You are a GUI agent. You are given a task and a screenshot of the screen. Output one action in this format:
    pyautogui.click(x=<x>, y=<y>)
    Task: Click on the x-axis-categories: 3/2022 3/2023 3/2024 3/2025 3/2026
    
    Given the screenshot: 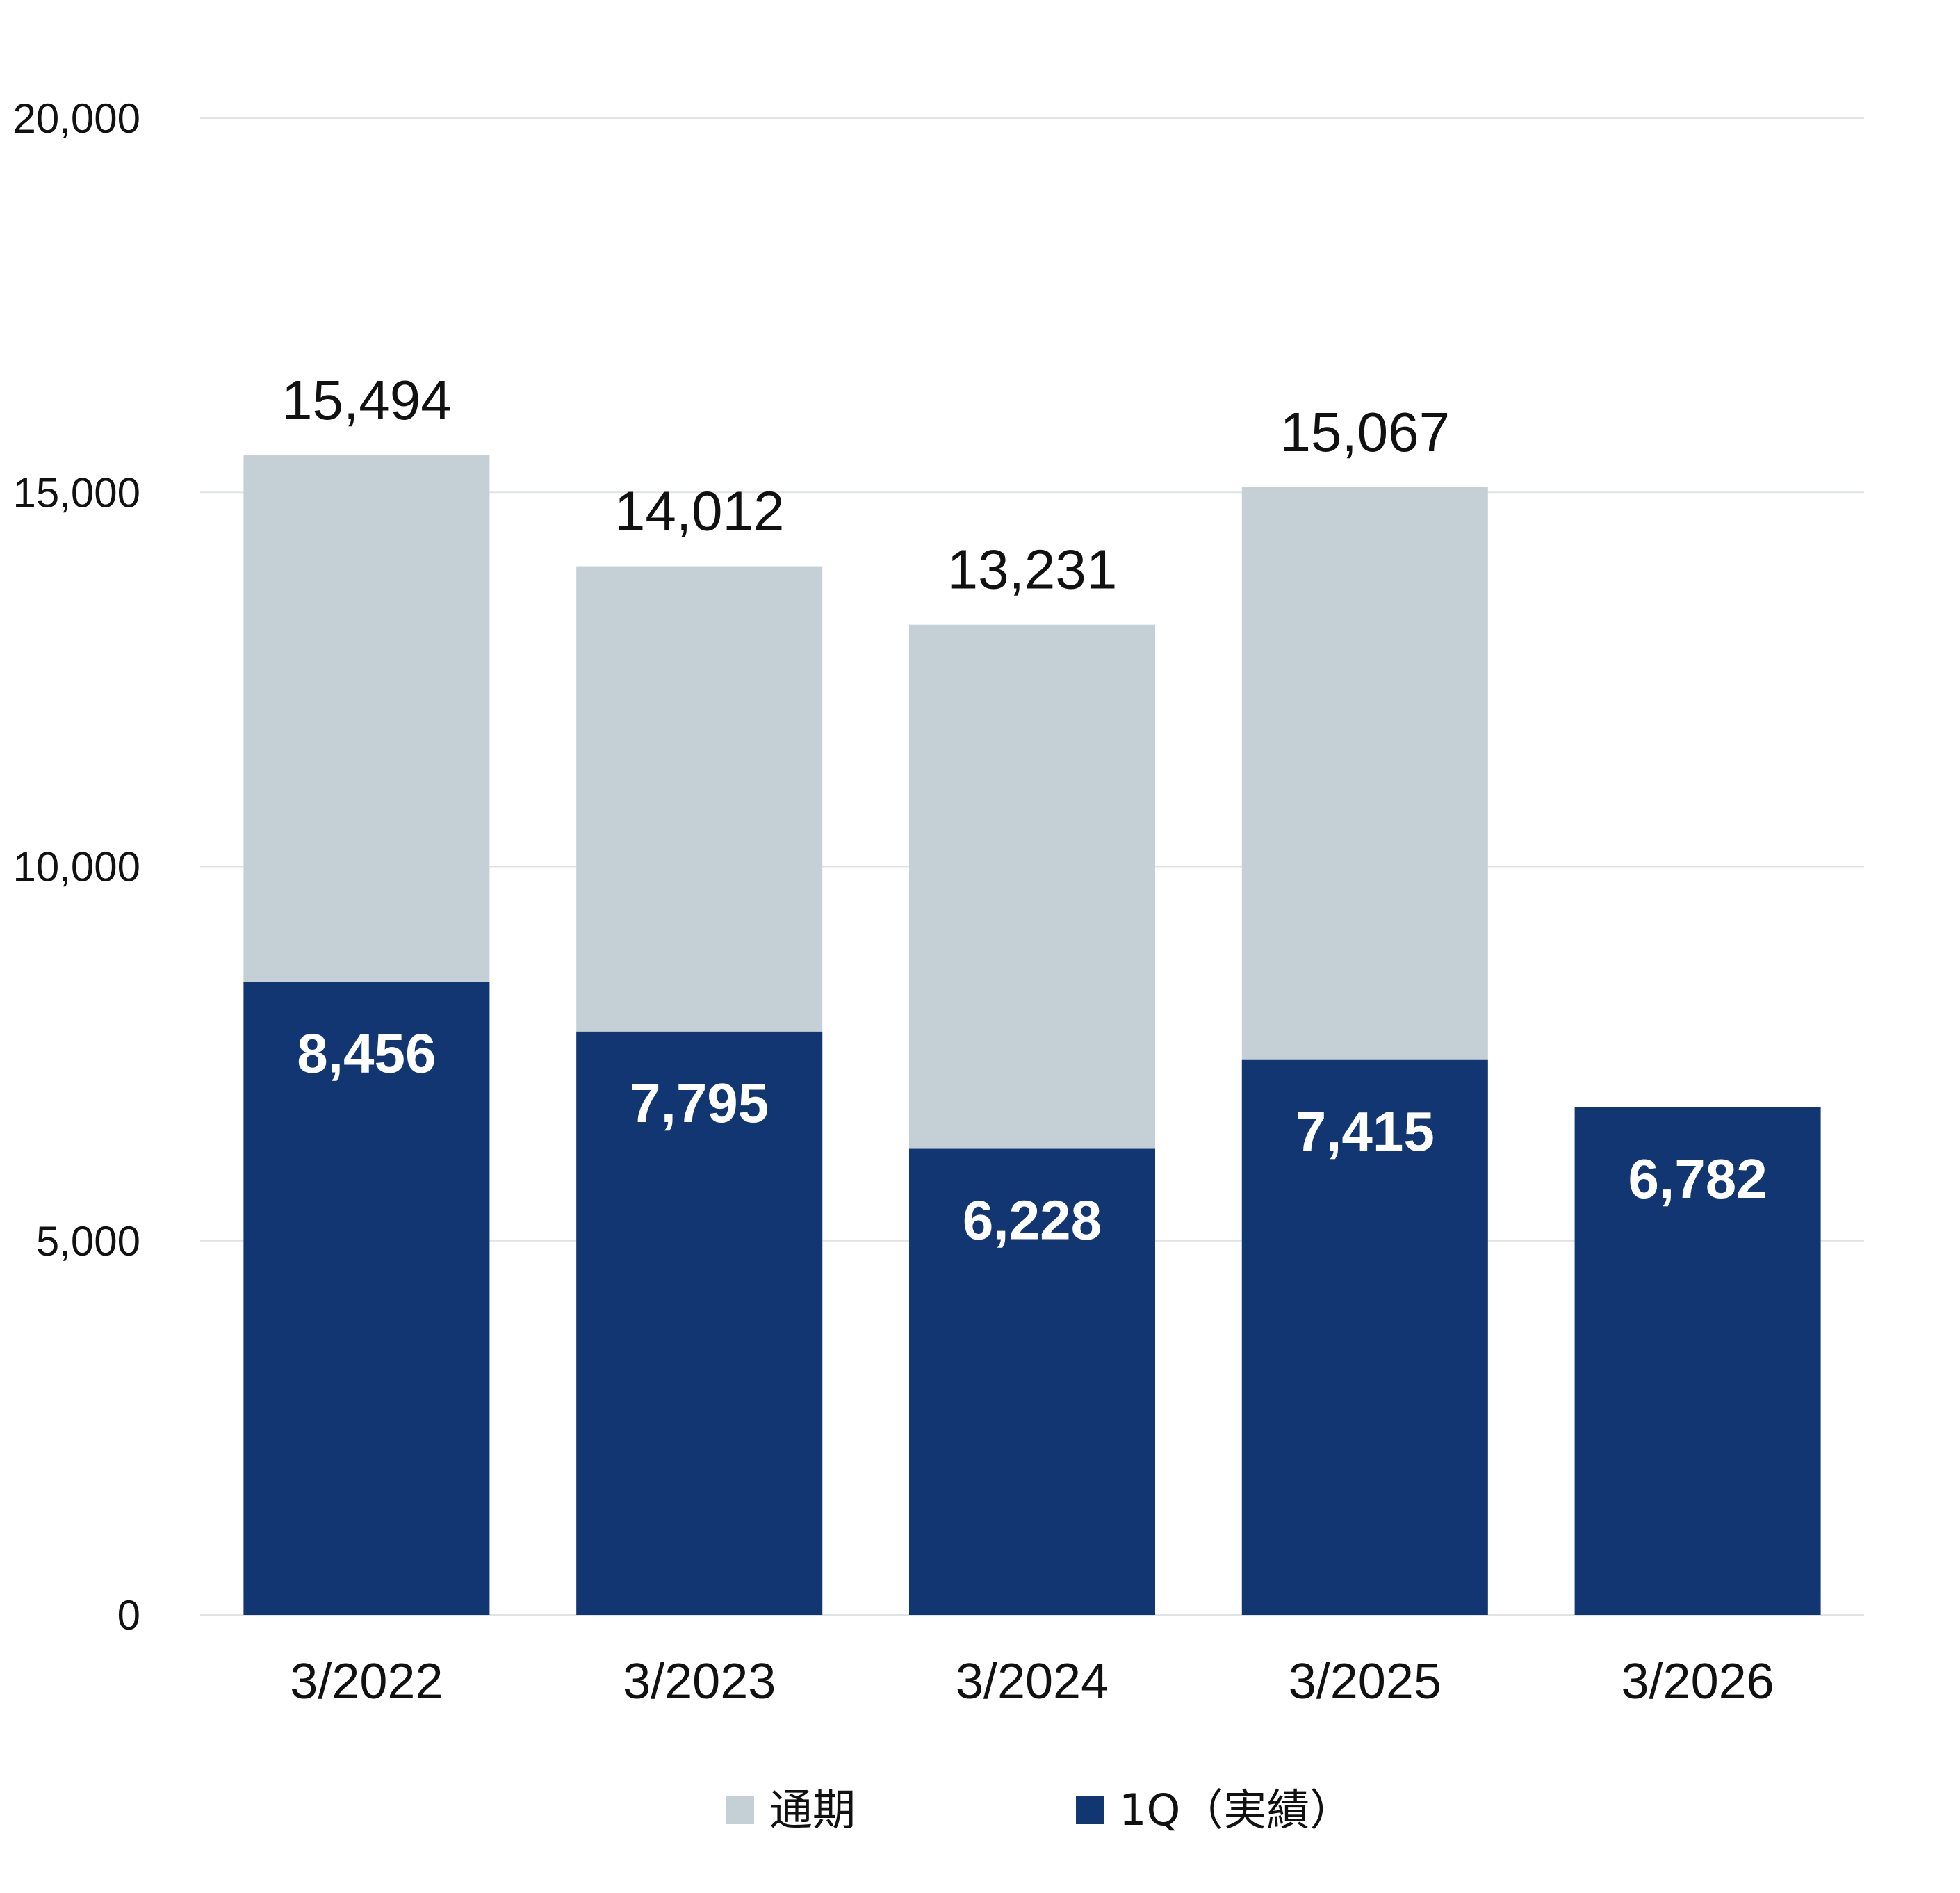 What is the action you would take?
    pyautogui.click(x=1032, y=1681)
    